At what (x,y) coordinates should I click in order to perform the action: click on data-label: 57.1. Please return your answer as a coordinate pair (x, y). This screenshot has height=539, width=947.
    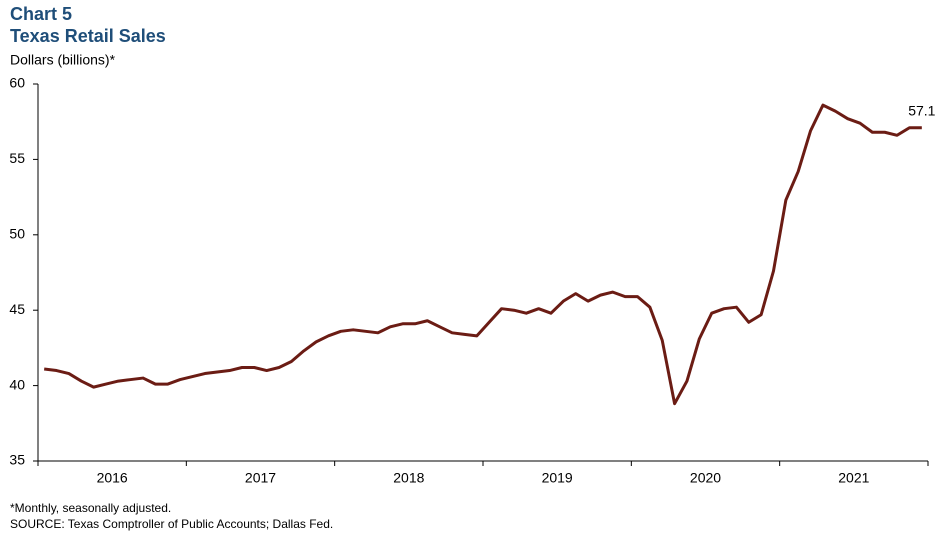
    Looking at the image, I should click on (921, 110).